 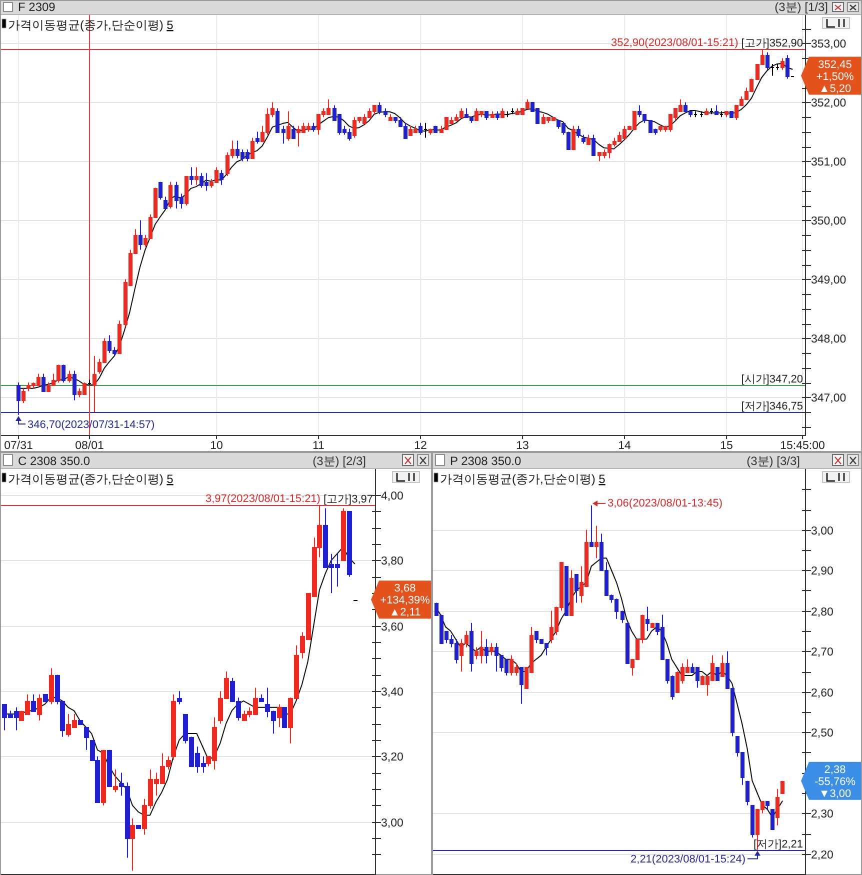 What do you see at coordinates (822, 694) in the screenshot?
I see `y-tick-label: 2,60` at bounding box center [822, 694].